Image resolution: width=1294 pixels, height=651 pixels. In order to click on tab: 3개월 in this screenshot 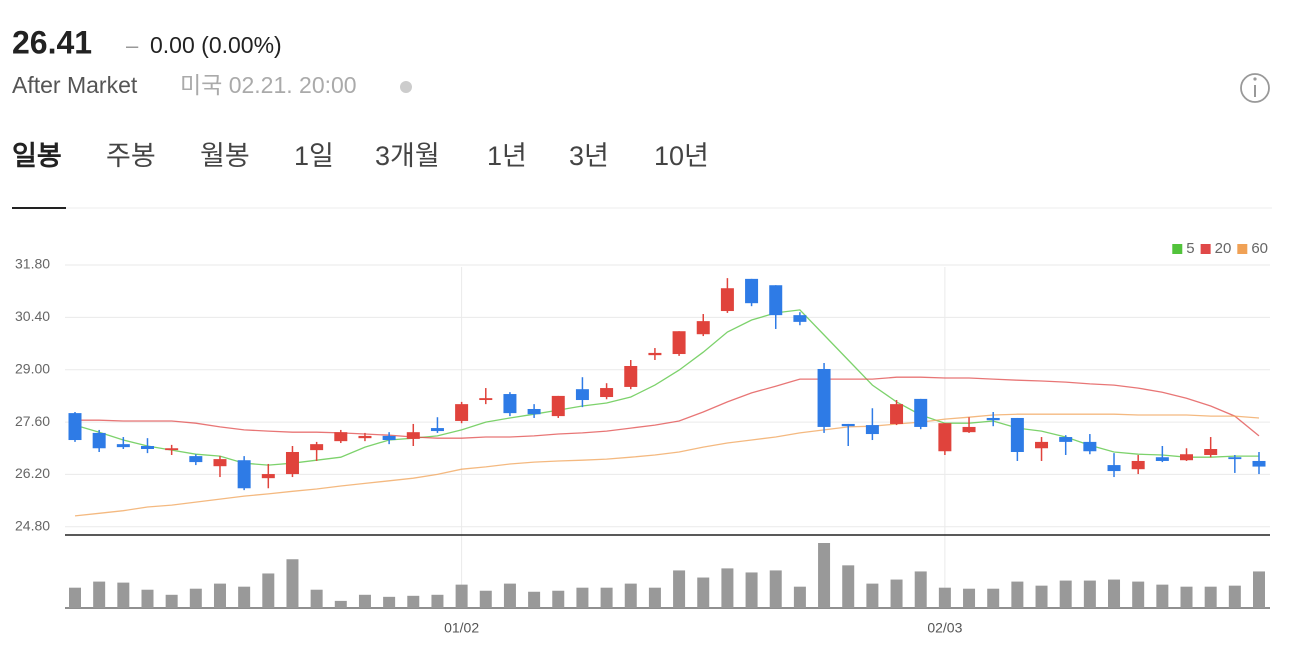, I will do `click(407, 156)`.